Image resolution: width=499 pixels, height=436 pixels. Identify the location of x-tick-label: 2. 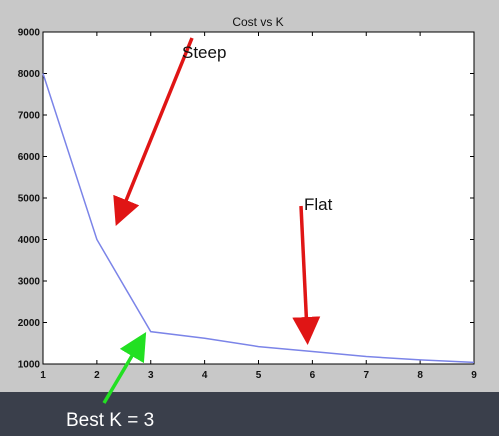
(97, 375).